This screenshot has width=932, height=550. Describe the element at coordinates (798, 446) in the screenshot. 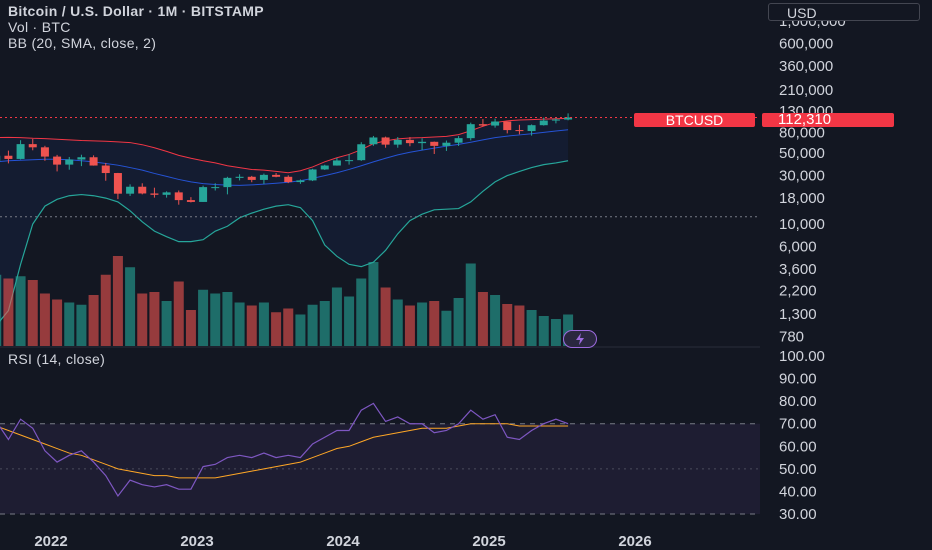

I see `rsi-axis-label: 60.00` at that location.